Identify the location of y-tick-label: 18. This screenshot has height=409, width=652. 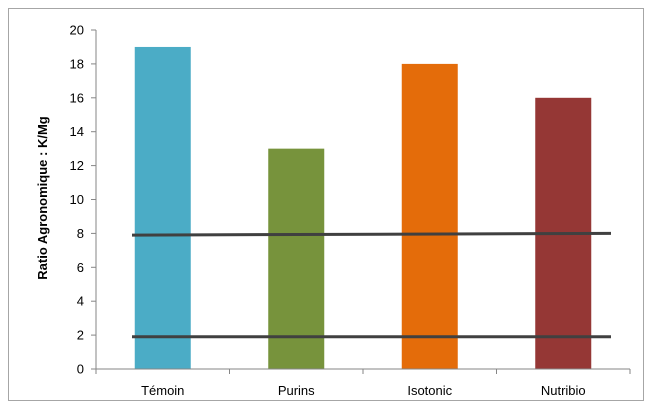
(77, 63).